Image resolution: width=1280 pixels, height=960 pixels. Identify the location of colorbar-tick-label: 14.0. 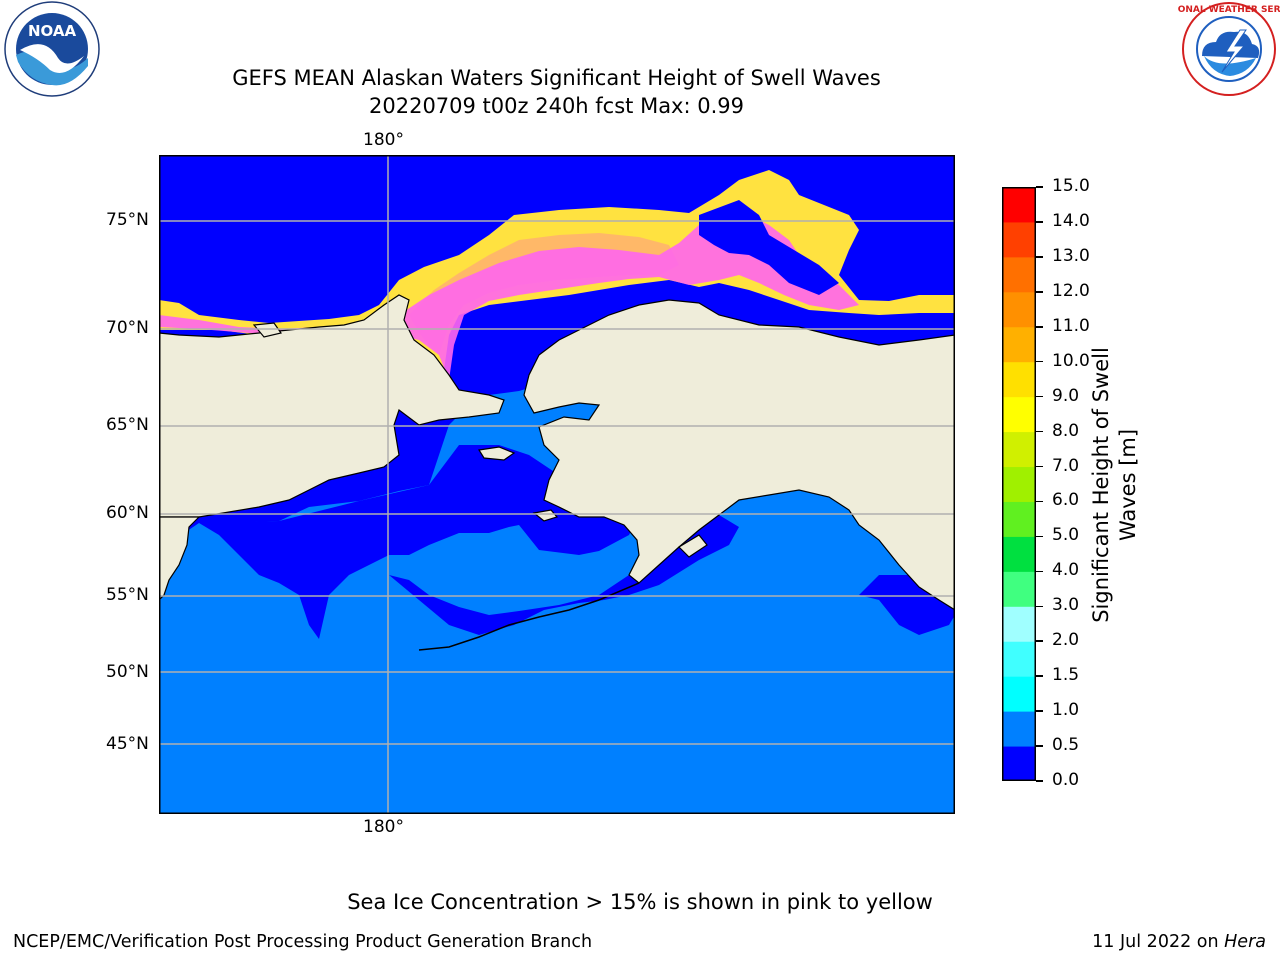
(1071, 220).